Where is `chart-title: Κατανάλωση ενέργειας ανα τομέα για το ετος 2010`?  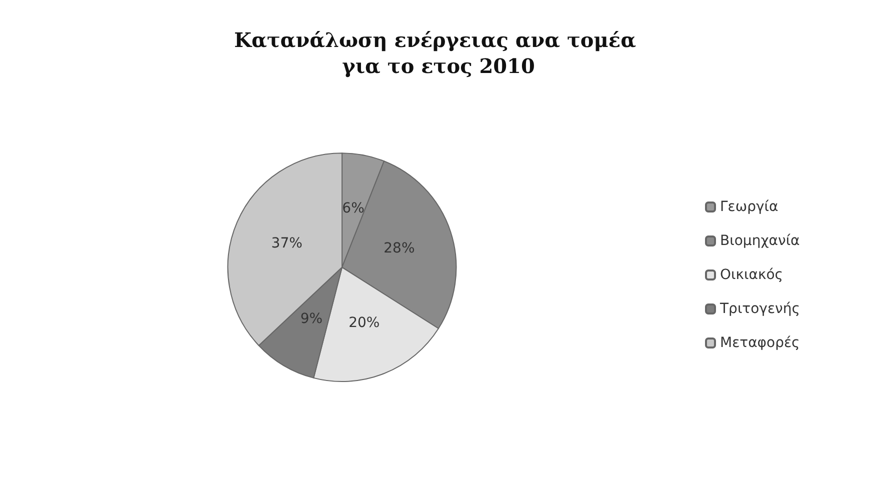
chart-title: Κατανάλωση ενέργειας ανα τομέα για το ετος 2010 is located at coordinates (438, 53).